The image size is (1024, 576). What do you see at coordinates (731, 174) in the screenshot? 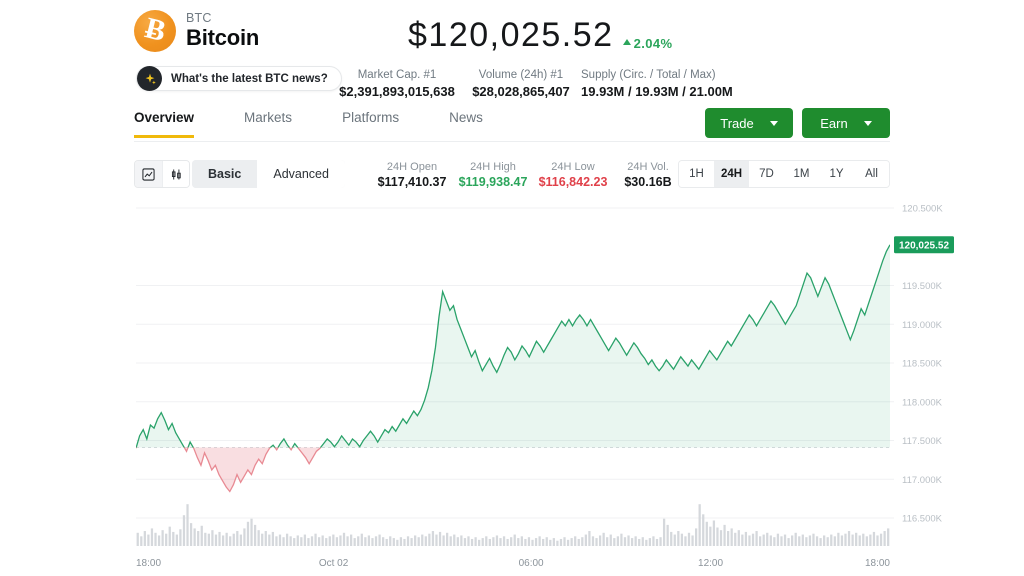
I see `timeframe-24h: 24H` at bounding box center [731, 174].